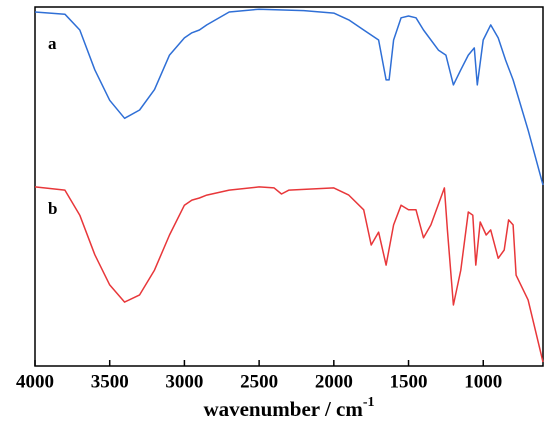 This screenshot has width=550, height=436. Describe the element at coordinates (483, 381) in the screenshot. I see `x-tick-label: 1000` at that location.